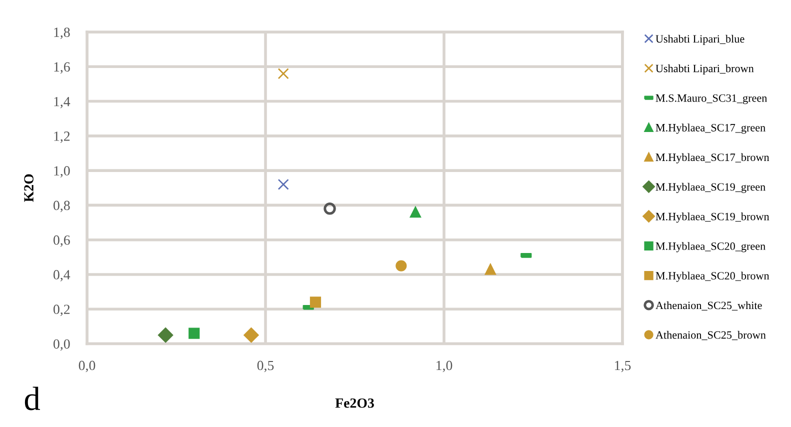 This screenshot has height=427, width=791. What do you see at coordinates (29, 188) in the screenshot?
I see `y-axis-title: K2O` at bounding box center [29, 188].